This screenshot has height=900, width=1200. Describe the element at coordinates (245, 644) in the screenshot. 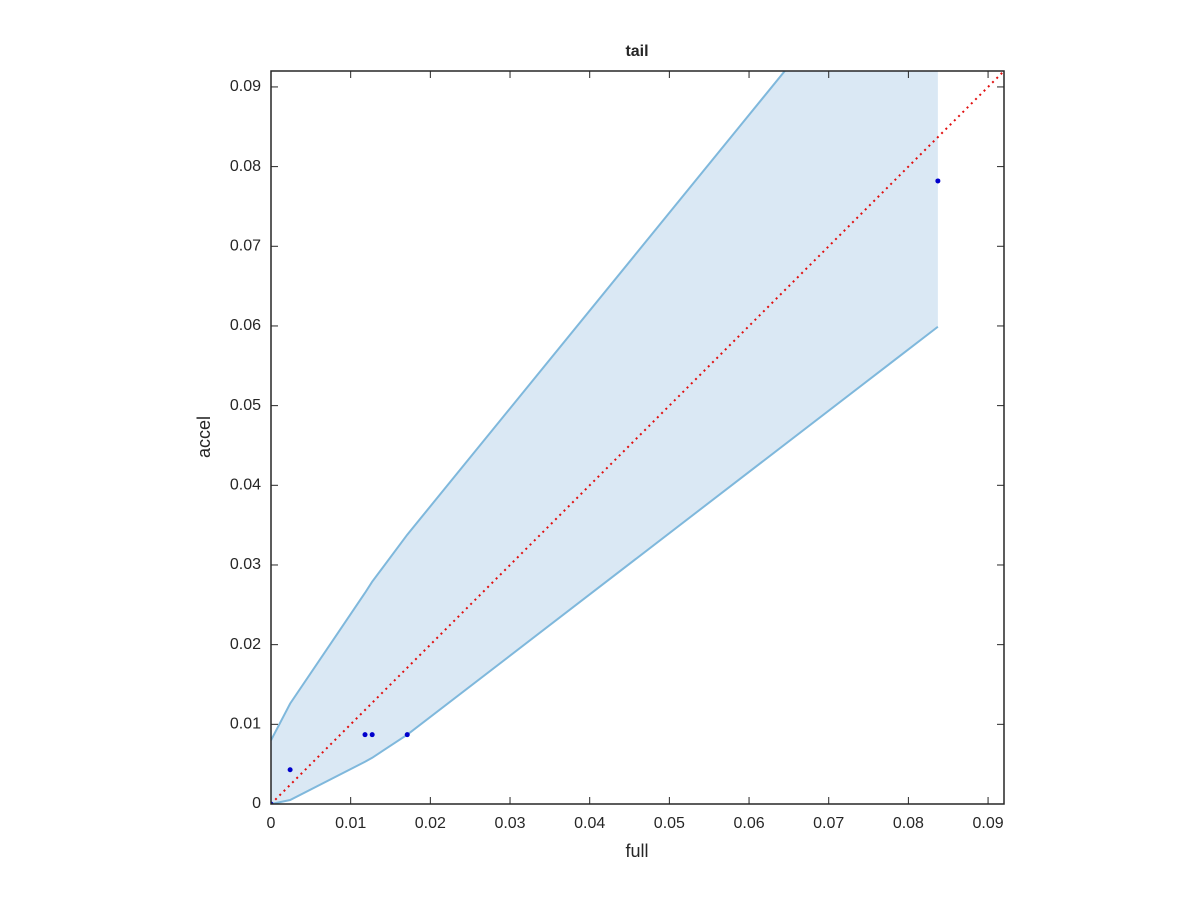

I see `y-tick-label: 0.02` at that location.